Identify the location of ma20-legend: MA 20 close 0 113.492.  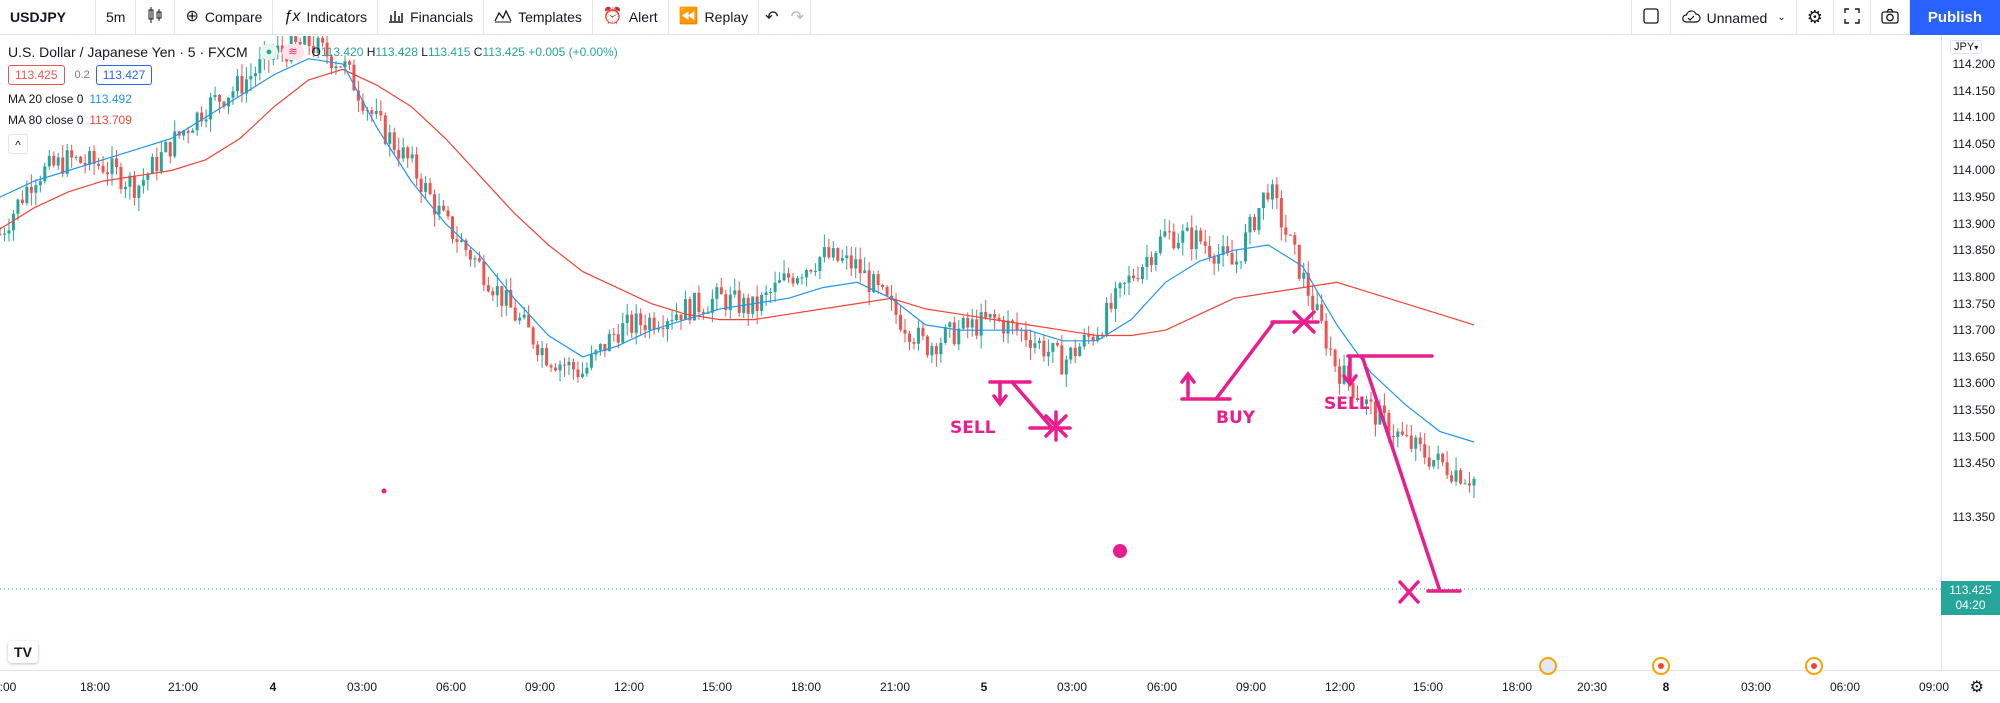
(313, 98).